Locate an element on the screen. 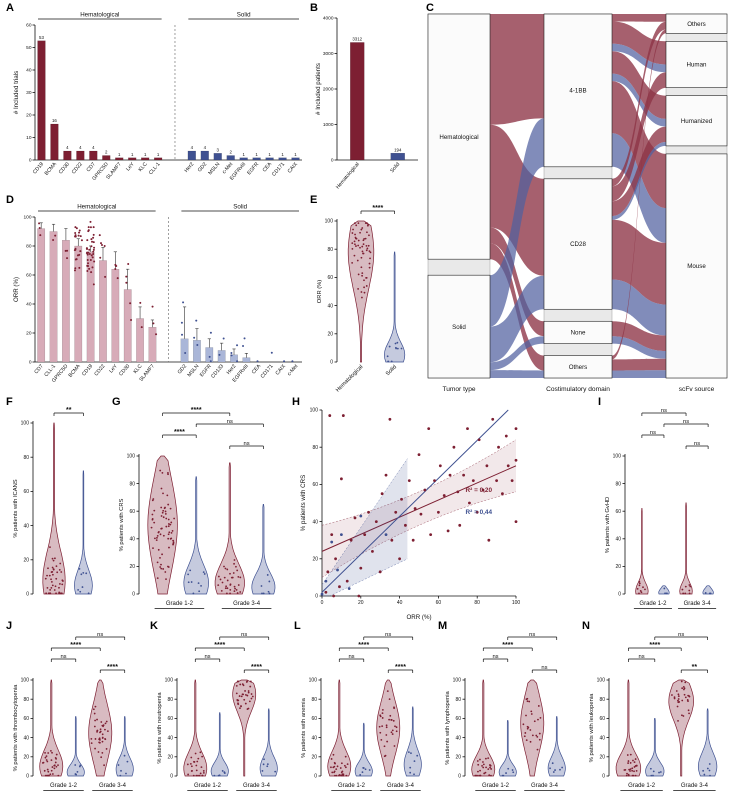 The height and width of the screenshot is (806, 735). svg-text: CD171 is located at coordinates (267, 371).